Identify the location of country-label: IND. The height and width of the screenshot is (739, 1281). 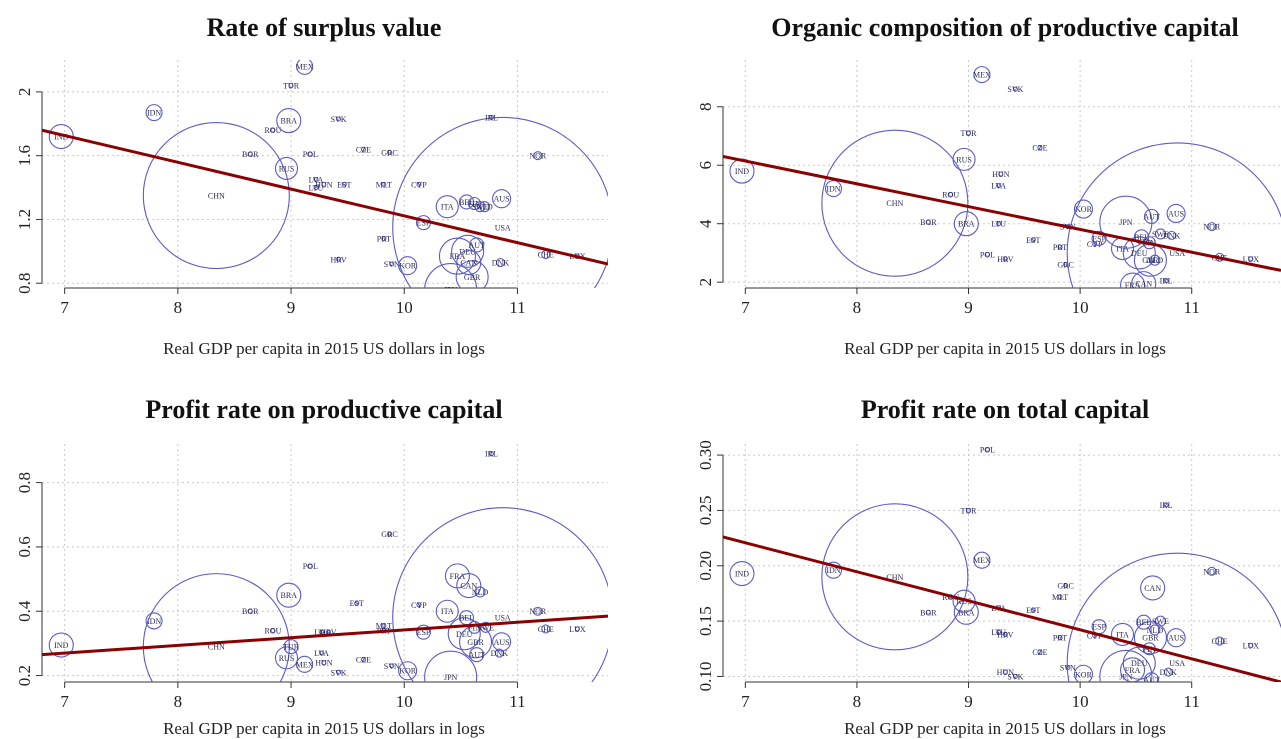
(61, 645).